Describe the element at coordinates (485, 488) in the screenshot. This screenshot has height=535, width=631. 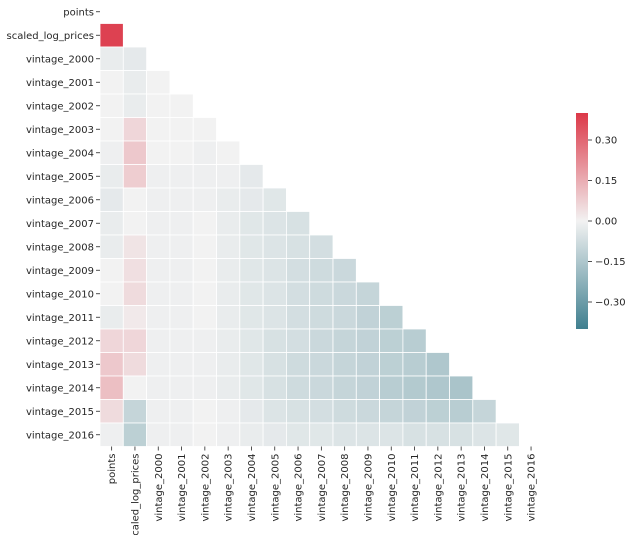
I see `x-tick-label-vintage_2014: vintage_2014` at that location.